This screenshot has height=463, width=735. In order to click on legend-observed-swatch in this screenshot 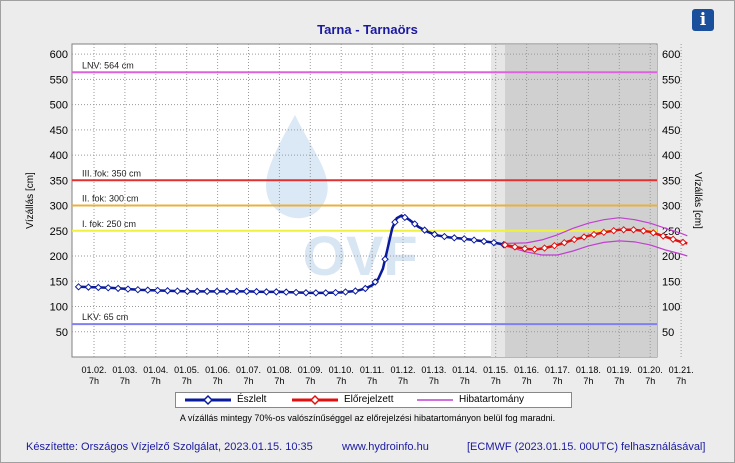, I will do `click(208, 400)`.